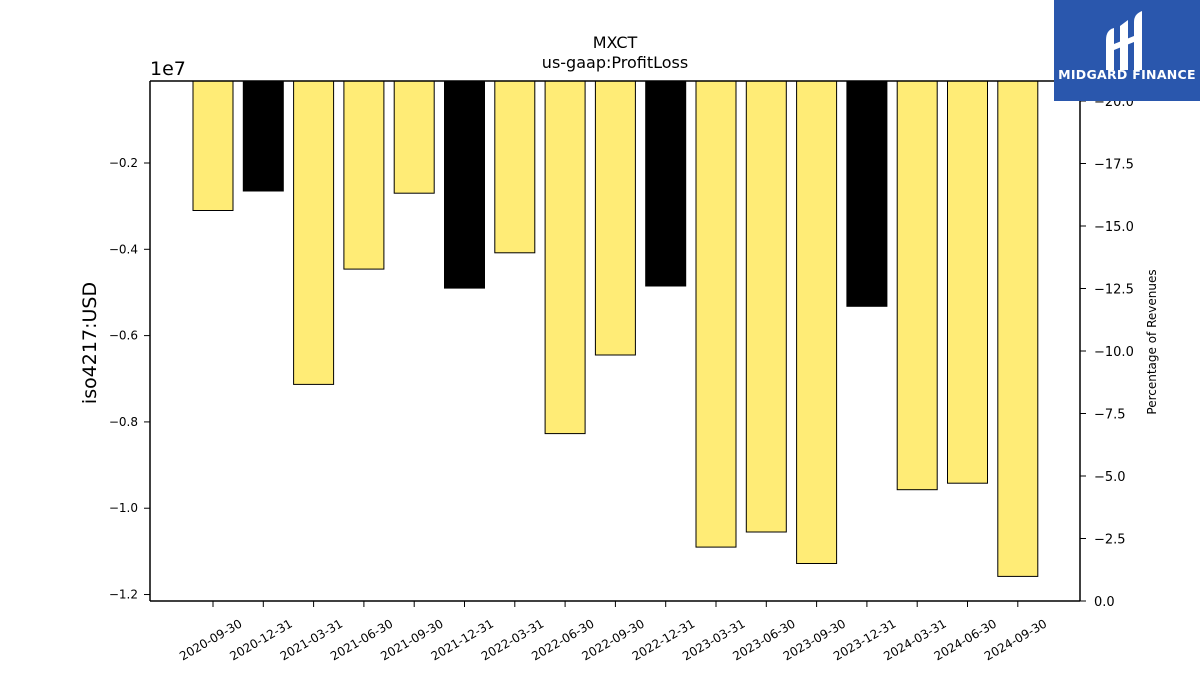  Describe the element at coordinates (123, 336) in the screenshot. I see `y-tick-label: −0.6` at that location.